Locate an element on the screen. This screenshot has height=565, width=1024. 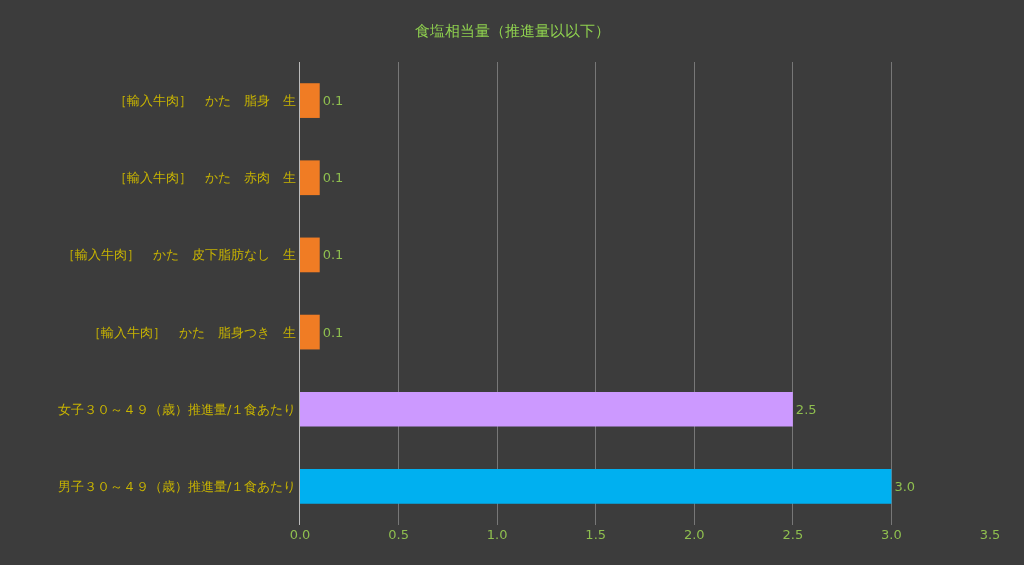
x-tick-label: 3.0 is located at coordinates (891, 534).